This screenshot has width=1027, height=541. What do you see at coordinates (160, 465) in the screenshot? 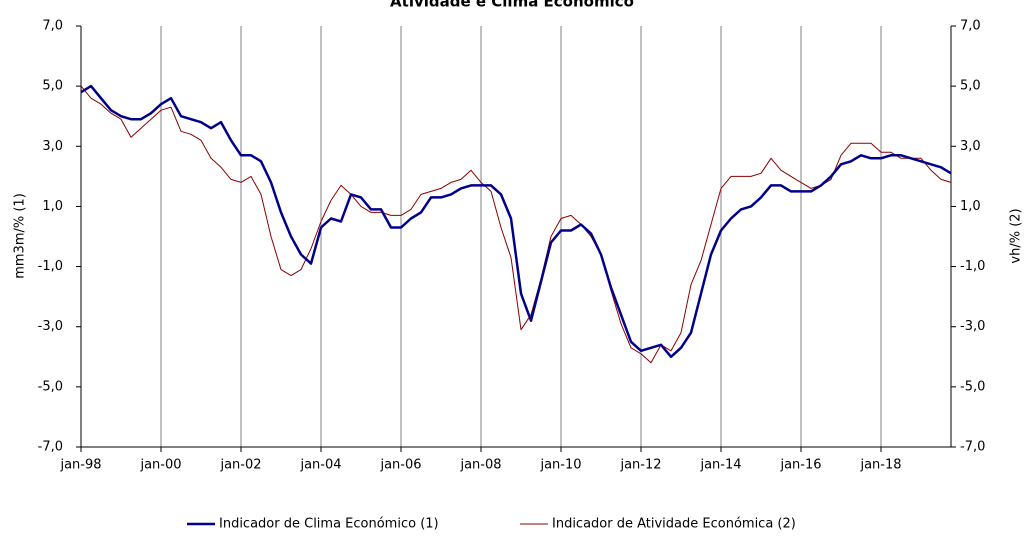
I see `x-tick-label: jan-00` at bounding box center [160, 465].